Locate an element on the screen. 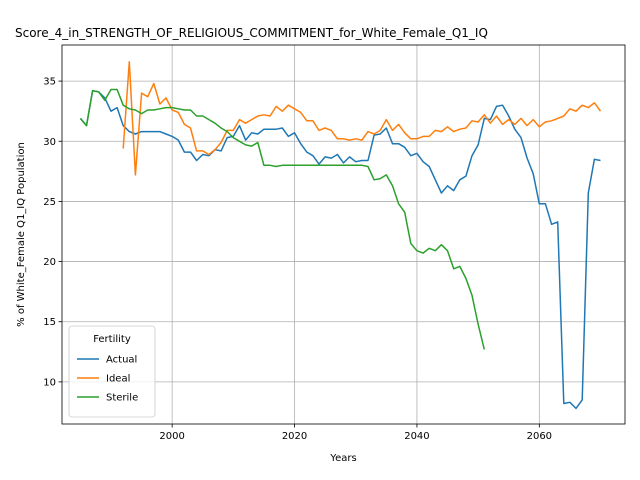 This screenshot has width=640, height=480. legend-label-actual: Actual is located at coordinates (121, 360).